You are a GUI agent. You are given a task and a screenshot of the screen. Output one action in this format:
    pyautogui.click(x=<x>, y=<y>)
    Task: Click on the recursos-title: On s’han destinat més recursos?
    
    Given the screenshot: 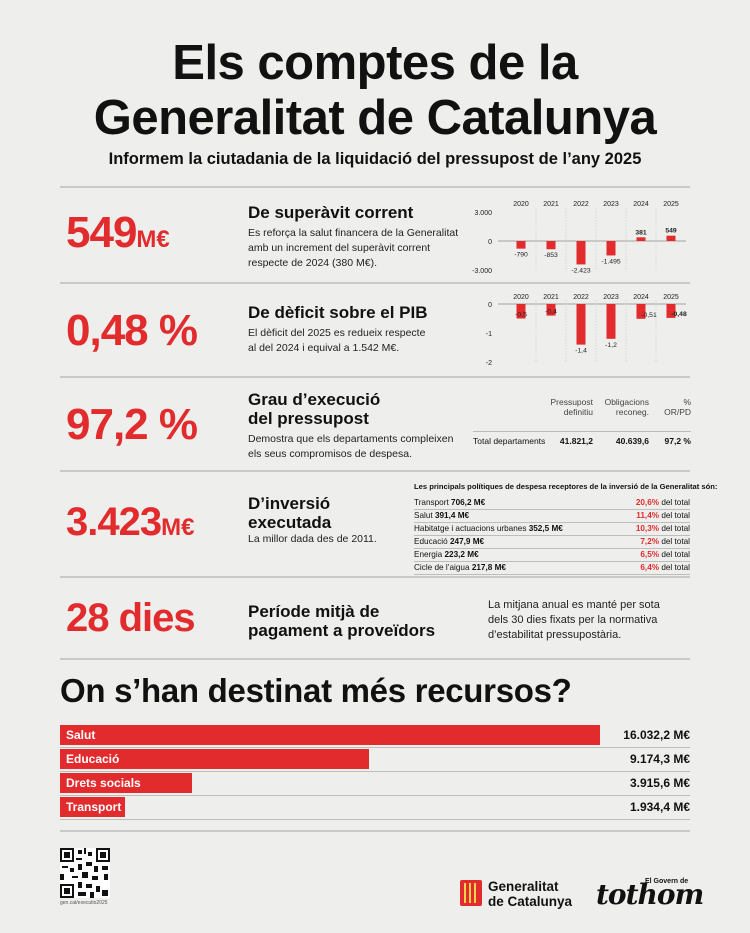 What is the action you would take?
    pyautogui.click(x=316, y=690)
    